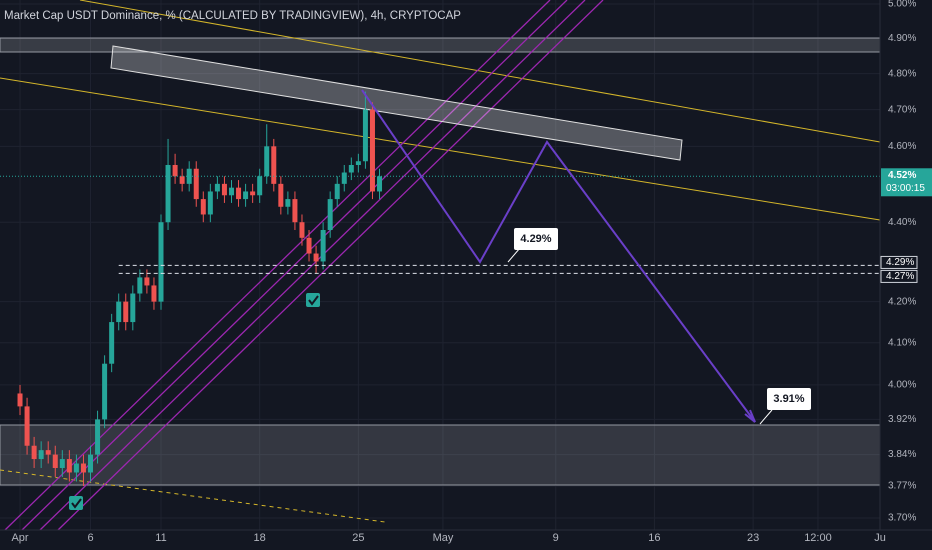 This screenshot has width=932, height=550. Describe the element at coordinates (902, 385) in the screenshot. I see `y-tick-label: 4.00%` at that location.